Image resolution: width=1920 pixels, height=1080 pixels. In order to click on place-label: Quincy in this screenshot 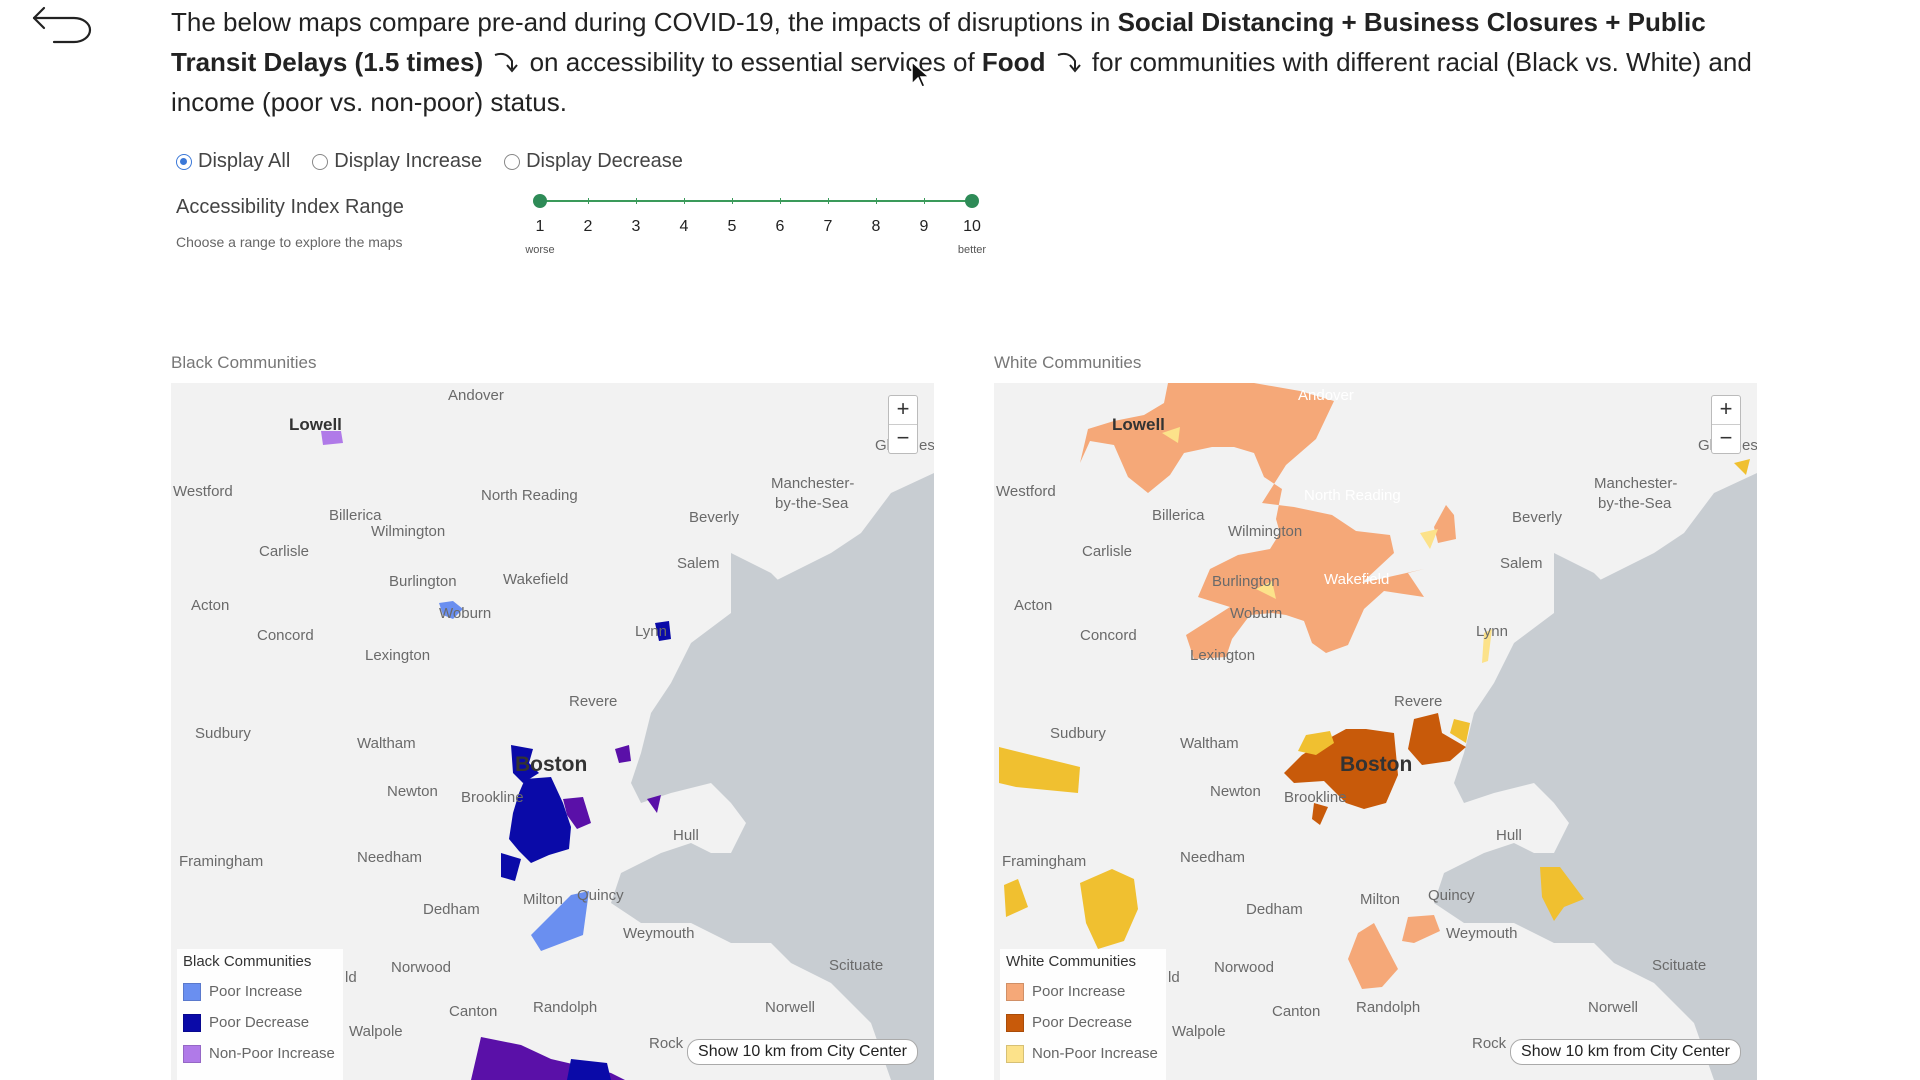, I will do `click(1451, 895)`.